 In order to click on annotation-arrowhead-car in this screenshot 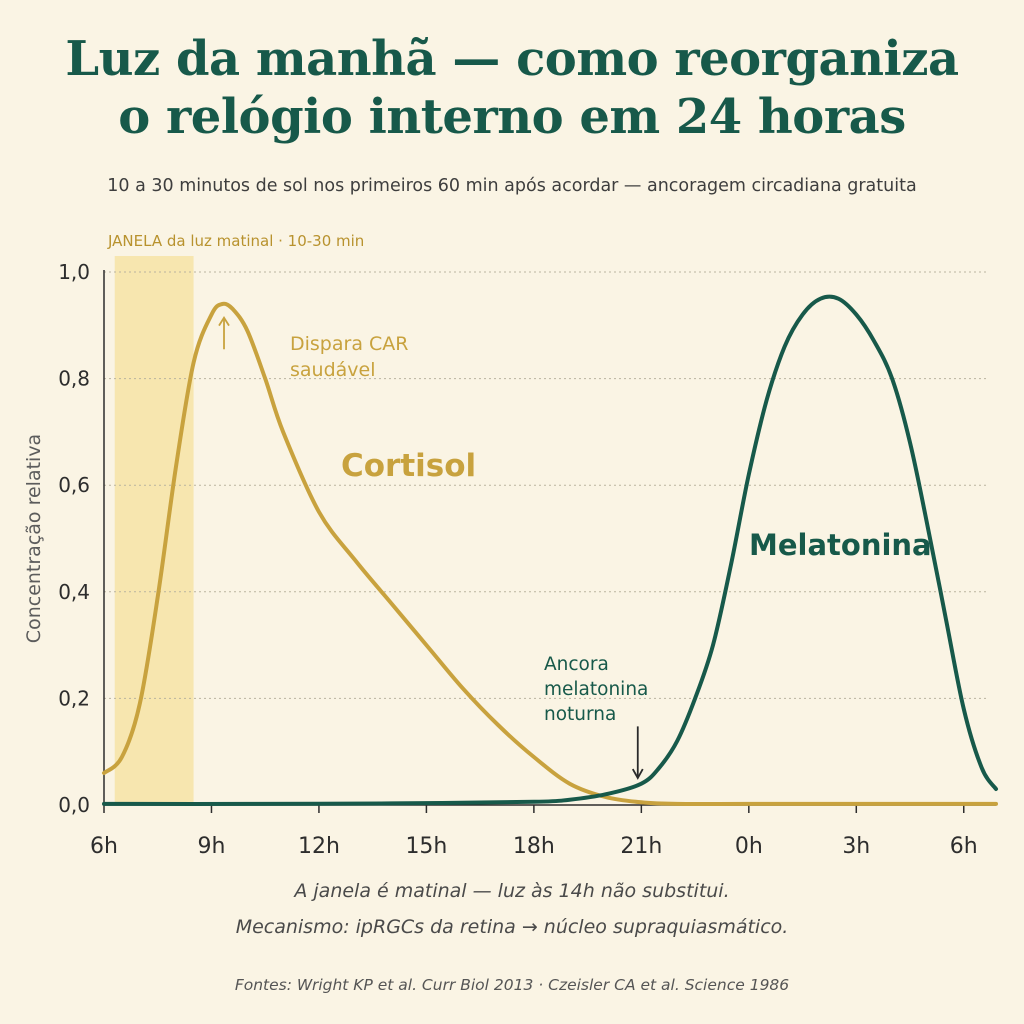, I will do `click(224, 321)`.